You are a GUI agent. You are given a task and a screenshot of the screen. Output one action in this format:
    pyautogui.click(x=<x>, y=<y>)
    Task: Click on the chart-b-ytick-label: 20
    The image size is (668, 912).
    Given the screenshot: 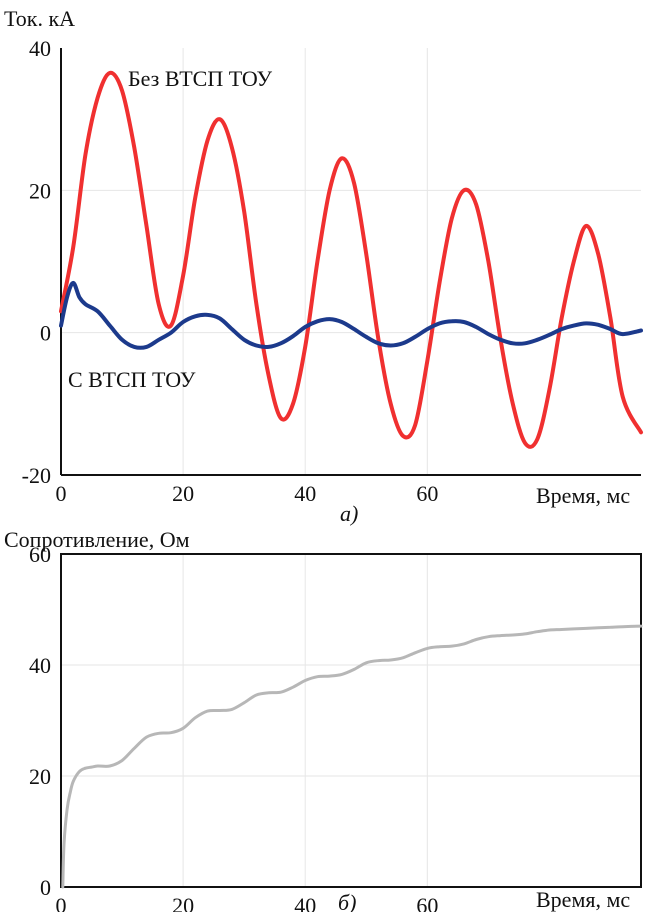 What is the action you would take?
    pyautogui.click(x=40, y=776)
    